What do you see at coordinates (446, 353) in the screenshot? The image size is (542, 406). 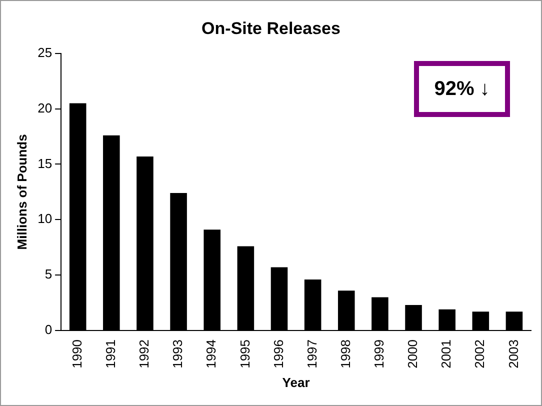 I see `x-tick-label: 2001` at bounding box center [446, 353].